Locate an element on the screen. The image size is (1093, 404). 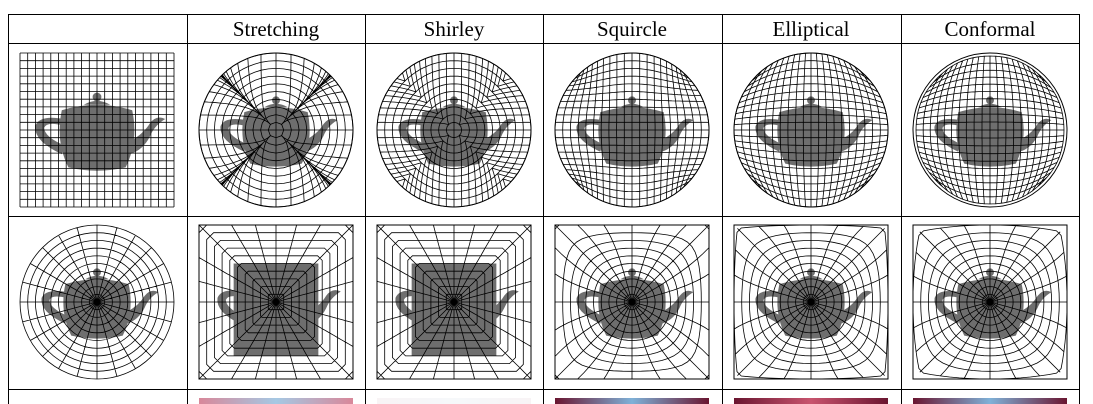
cell-disc-elliptical is located at coordinates (811, 130).